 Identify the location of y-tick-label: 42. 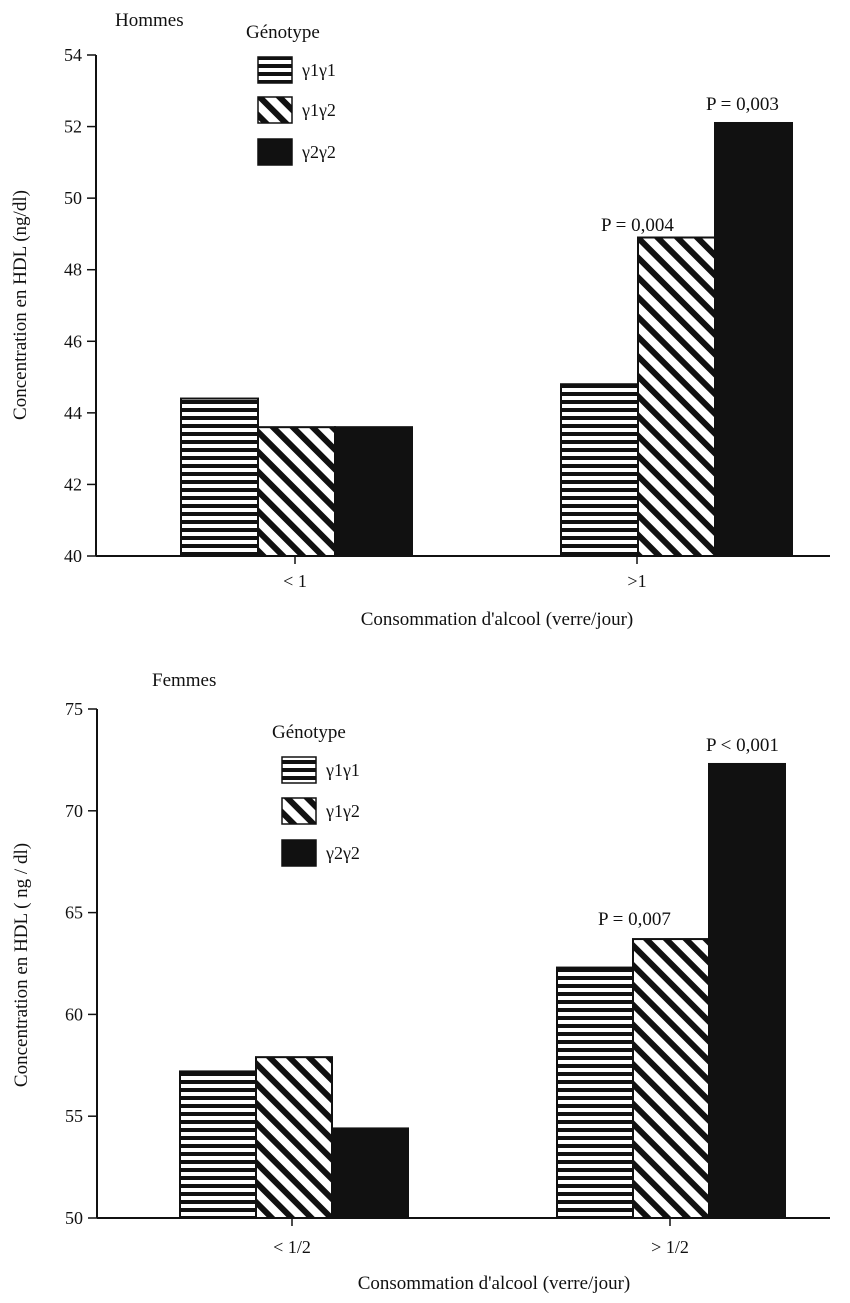
(73, 484).